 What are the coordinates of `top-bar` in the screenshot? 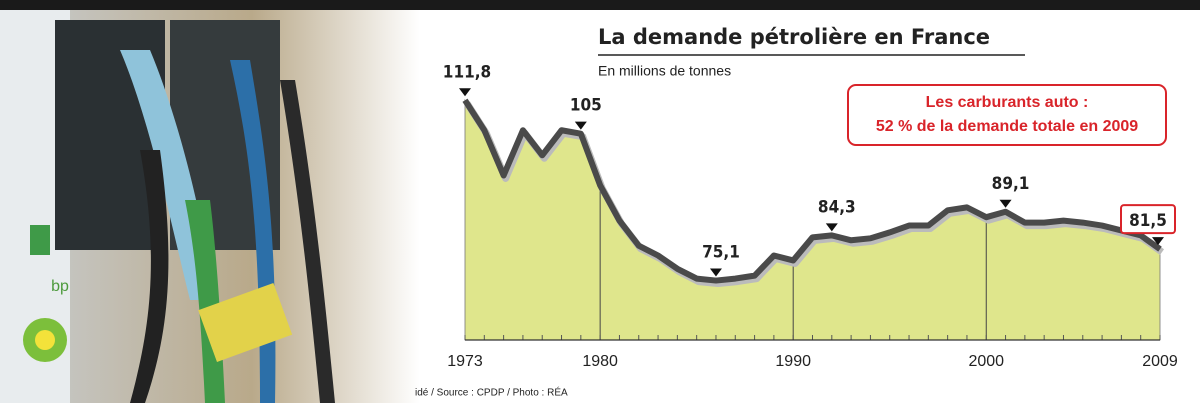 It's located at (600, 5).